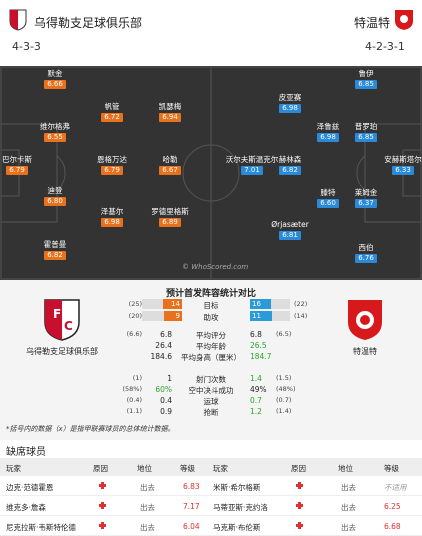  I want to click on home-player: 帆管 6.72, so click(112, 112).